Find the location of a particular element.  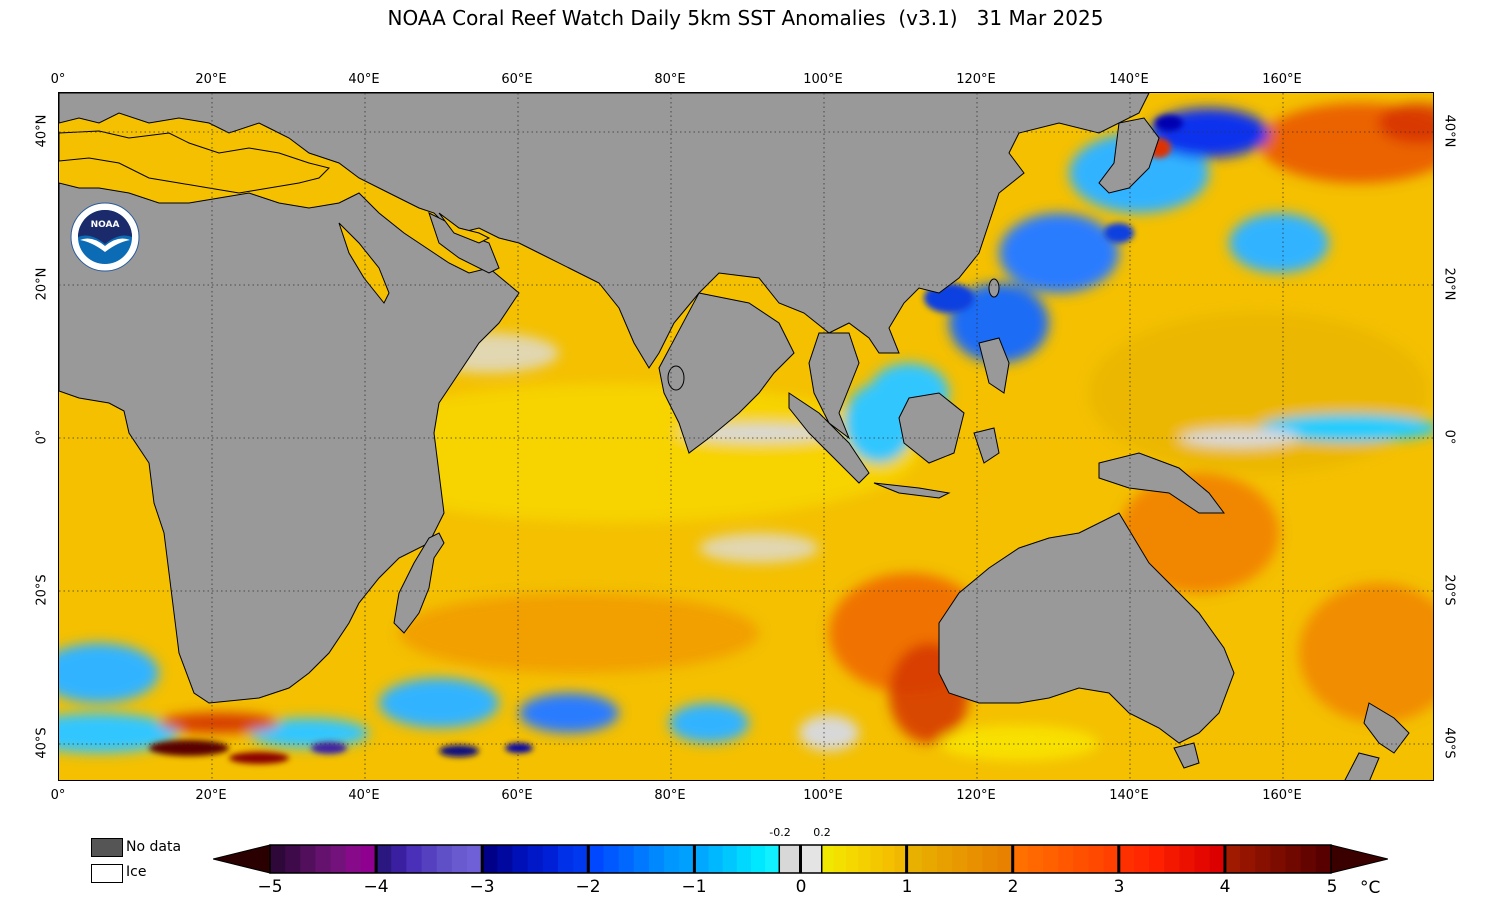

noaa-logo: NOAA is located at coordinates (105, 239).